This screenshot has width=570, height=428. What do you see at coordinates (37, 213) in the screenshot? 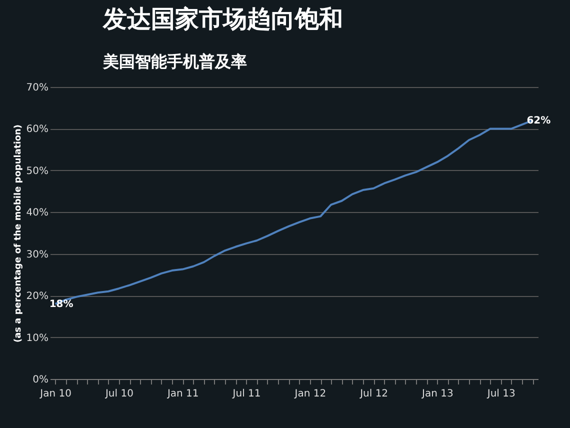
I see `y-tick-label: 40%` at bounding box center [37, 213].